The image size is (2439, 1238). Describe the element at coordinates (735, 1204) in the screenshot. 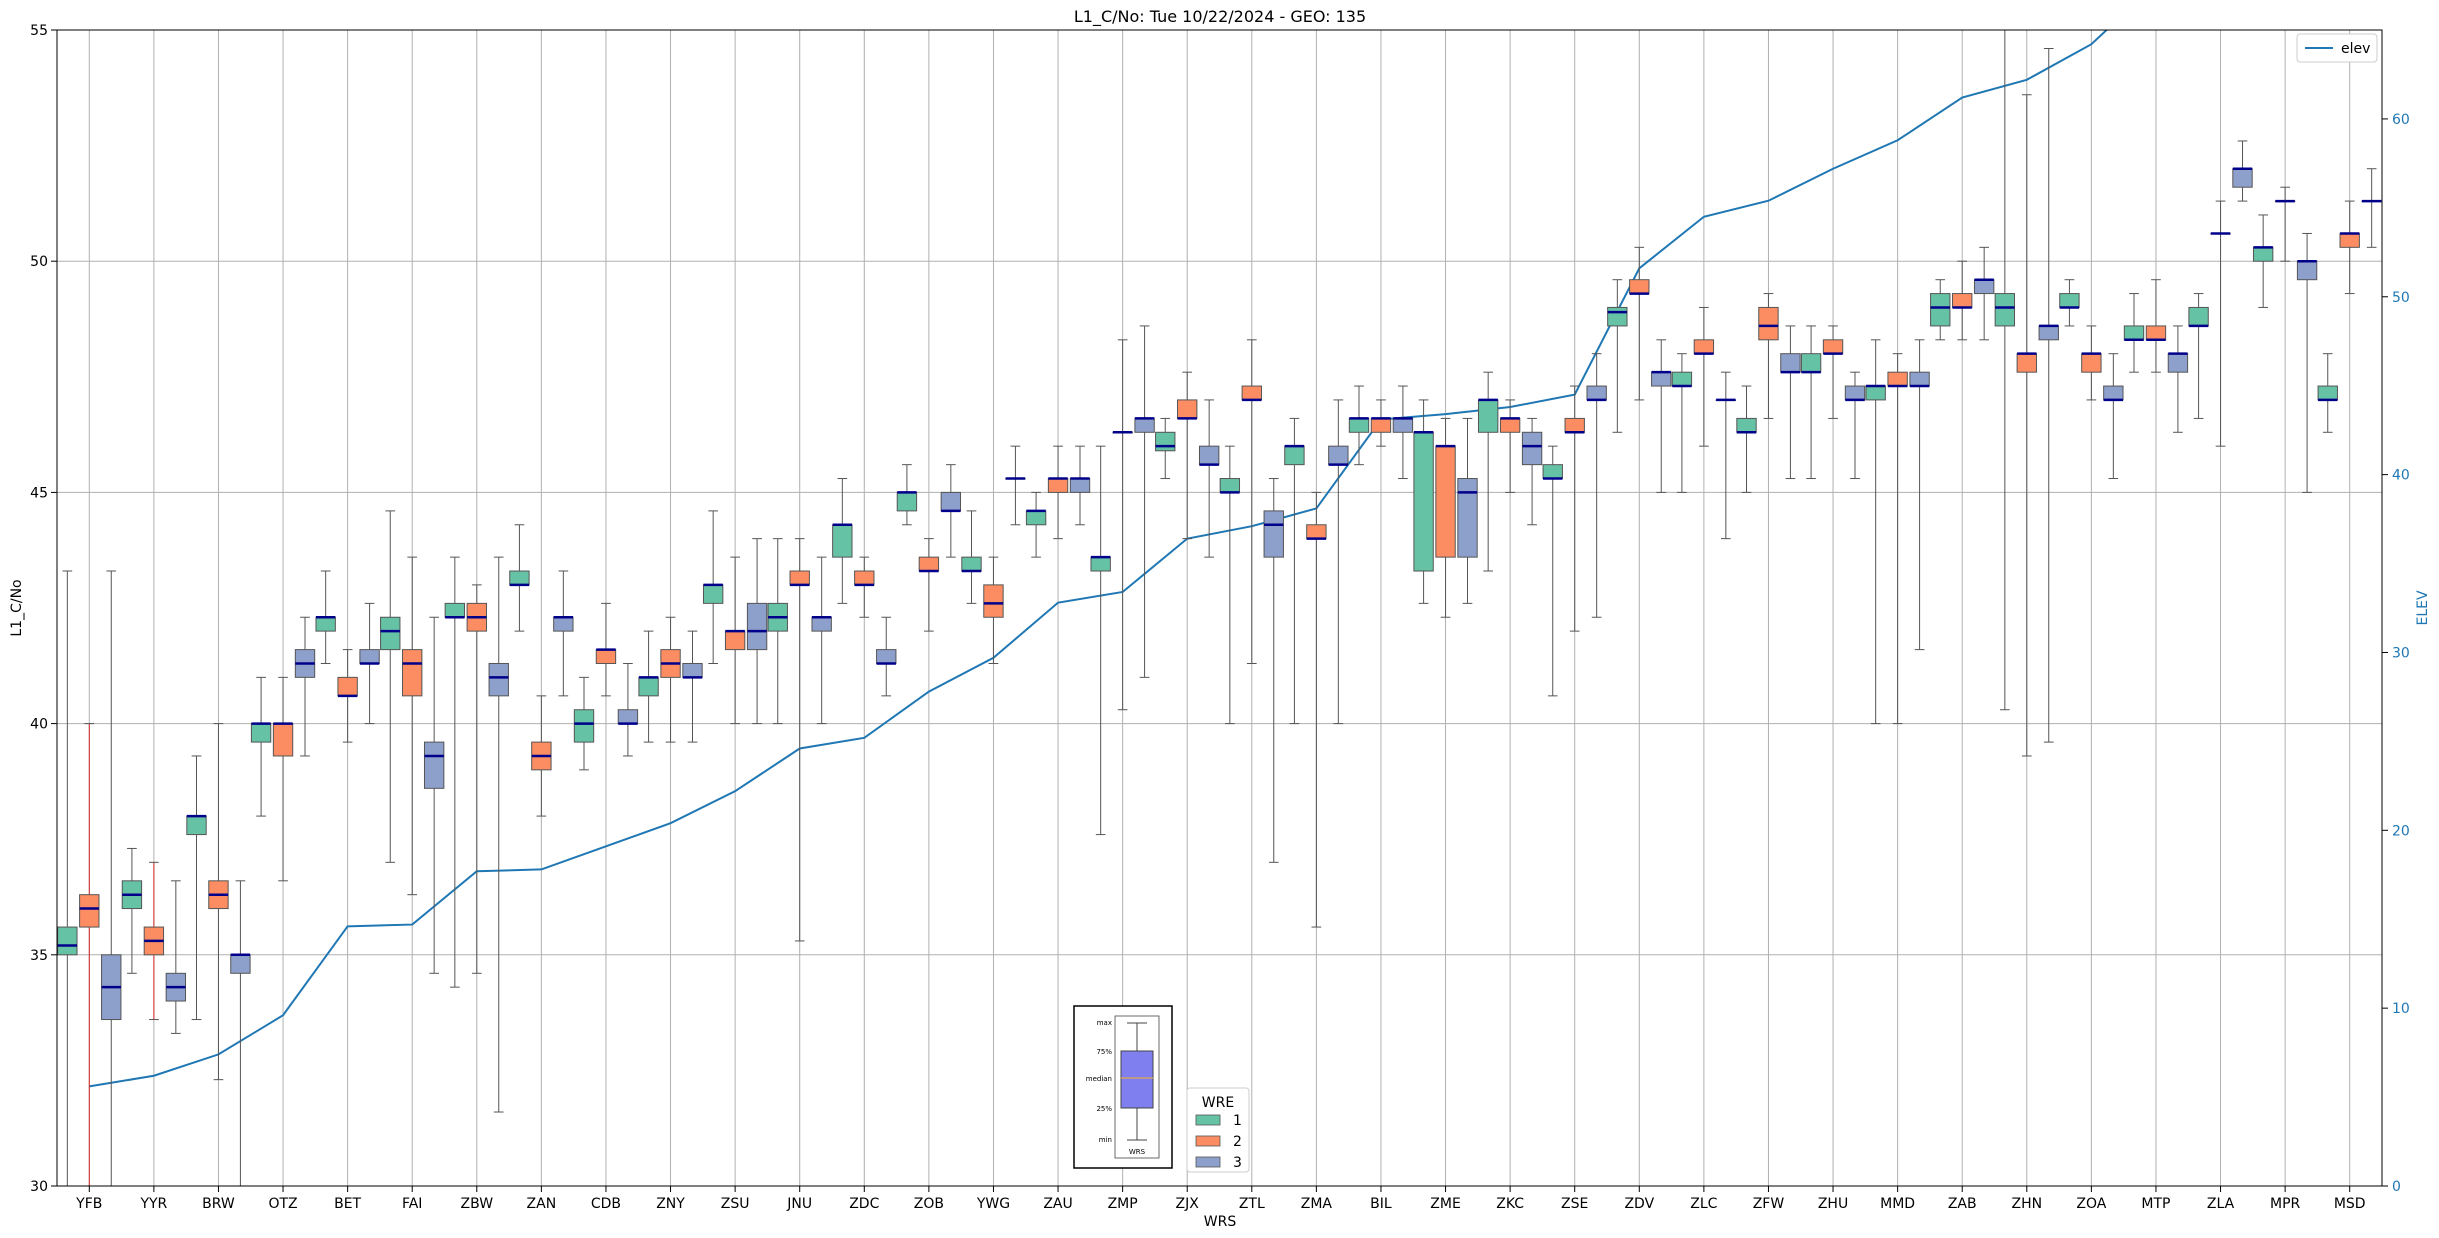

I see `x-tick-label-zsu: ZSU` at that location.